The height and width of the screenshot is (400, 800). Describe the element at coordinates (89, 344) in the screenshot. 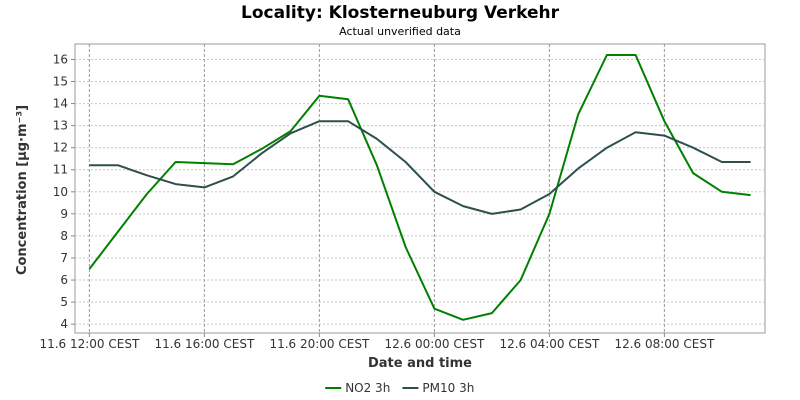

I see `x-tick-label: 11.6 12:00 CEST` at that location.